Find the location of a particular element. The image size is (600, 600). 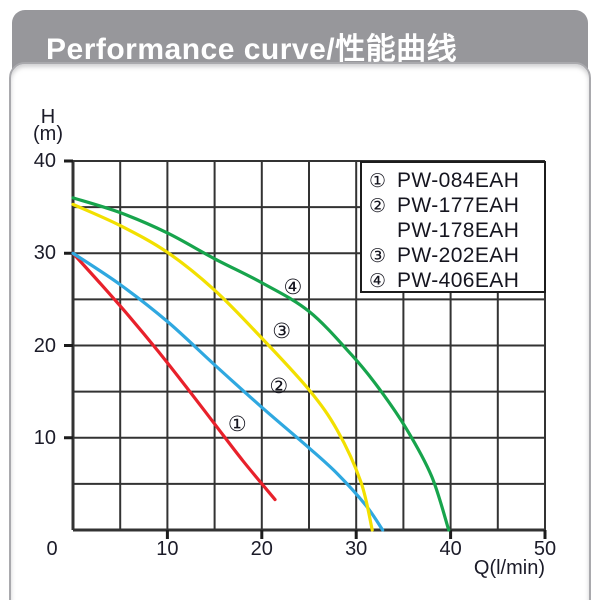

x-tick-label: 30 is located at coordinates (356, 549).